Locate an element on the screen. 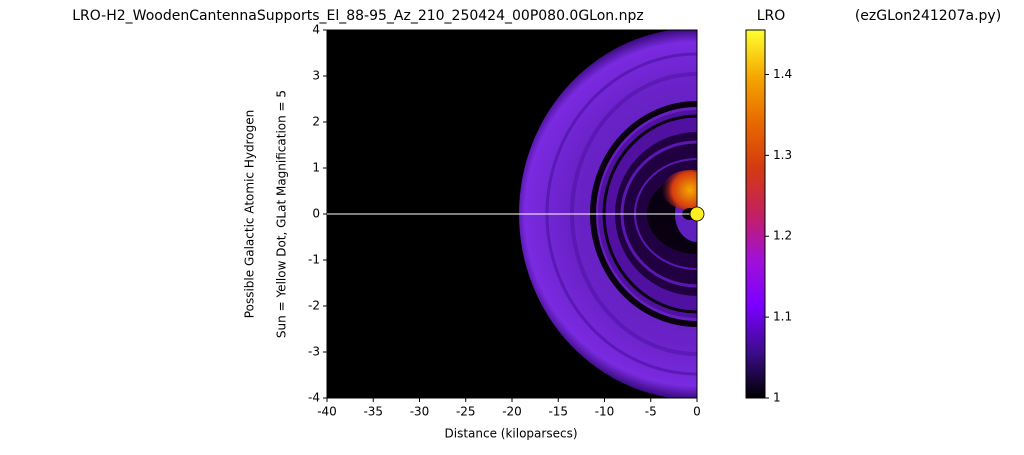  y-axis-label: Sun = Yellow Dot, GLat Magnification = 5 is located at coordinates (282, 214).